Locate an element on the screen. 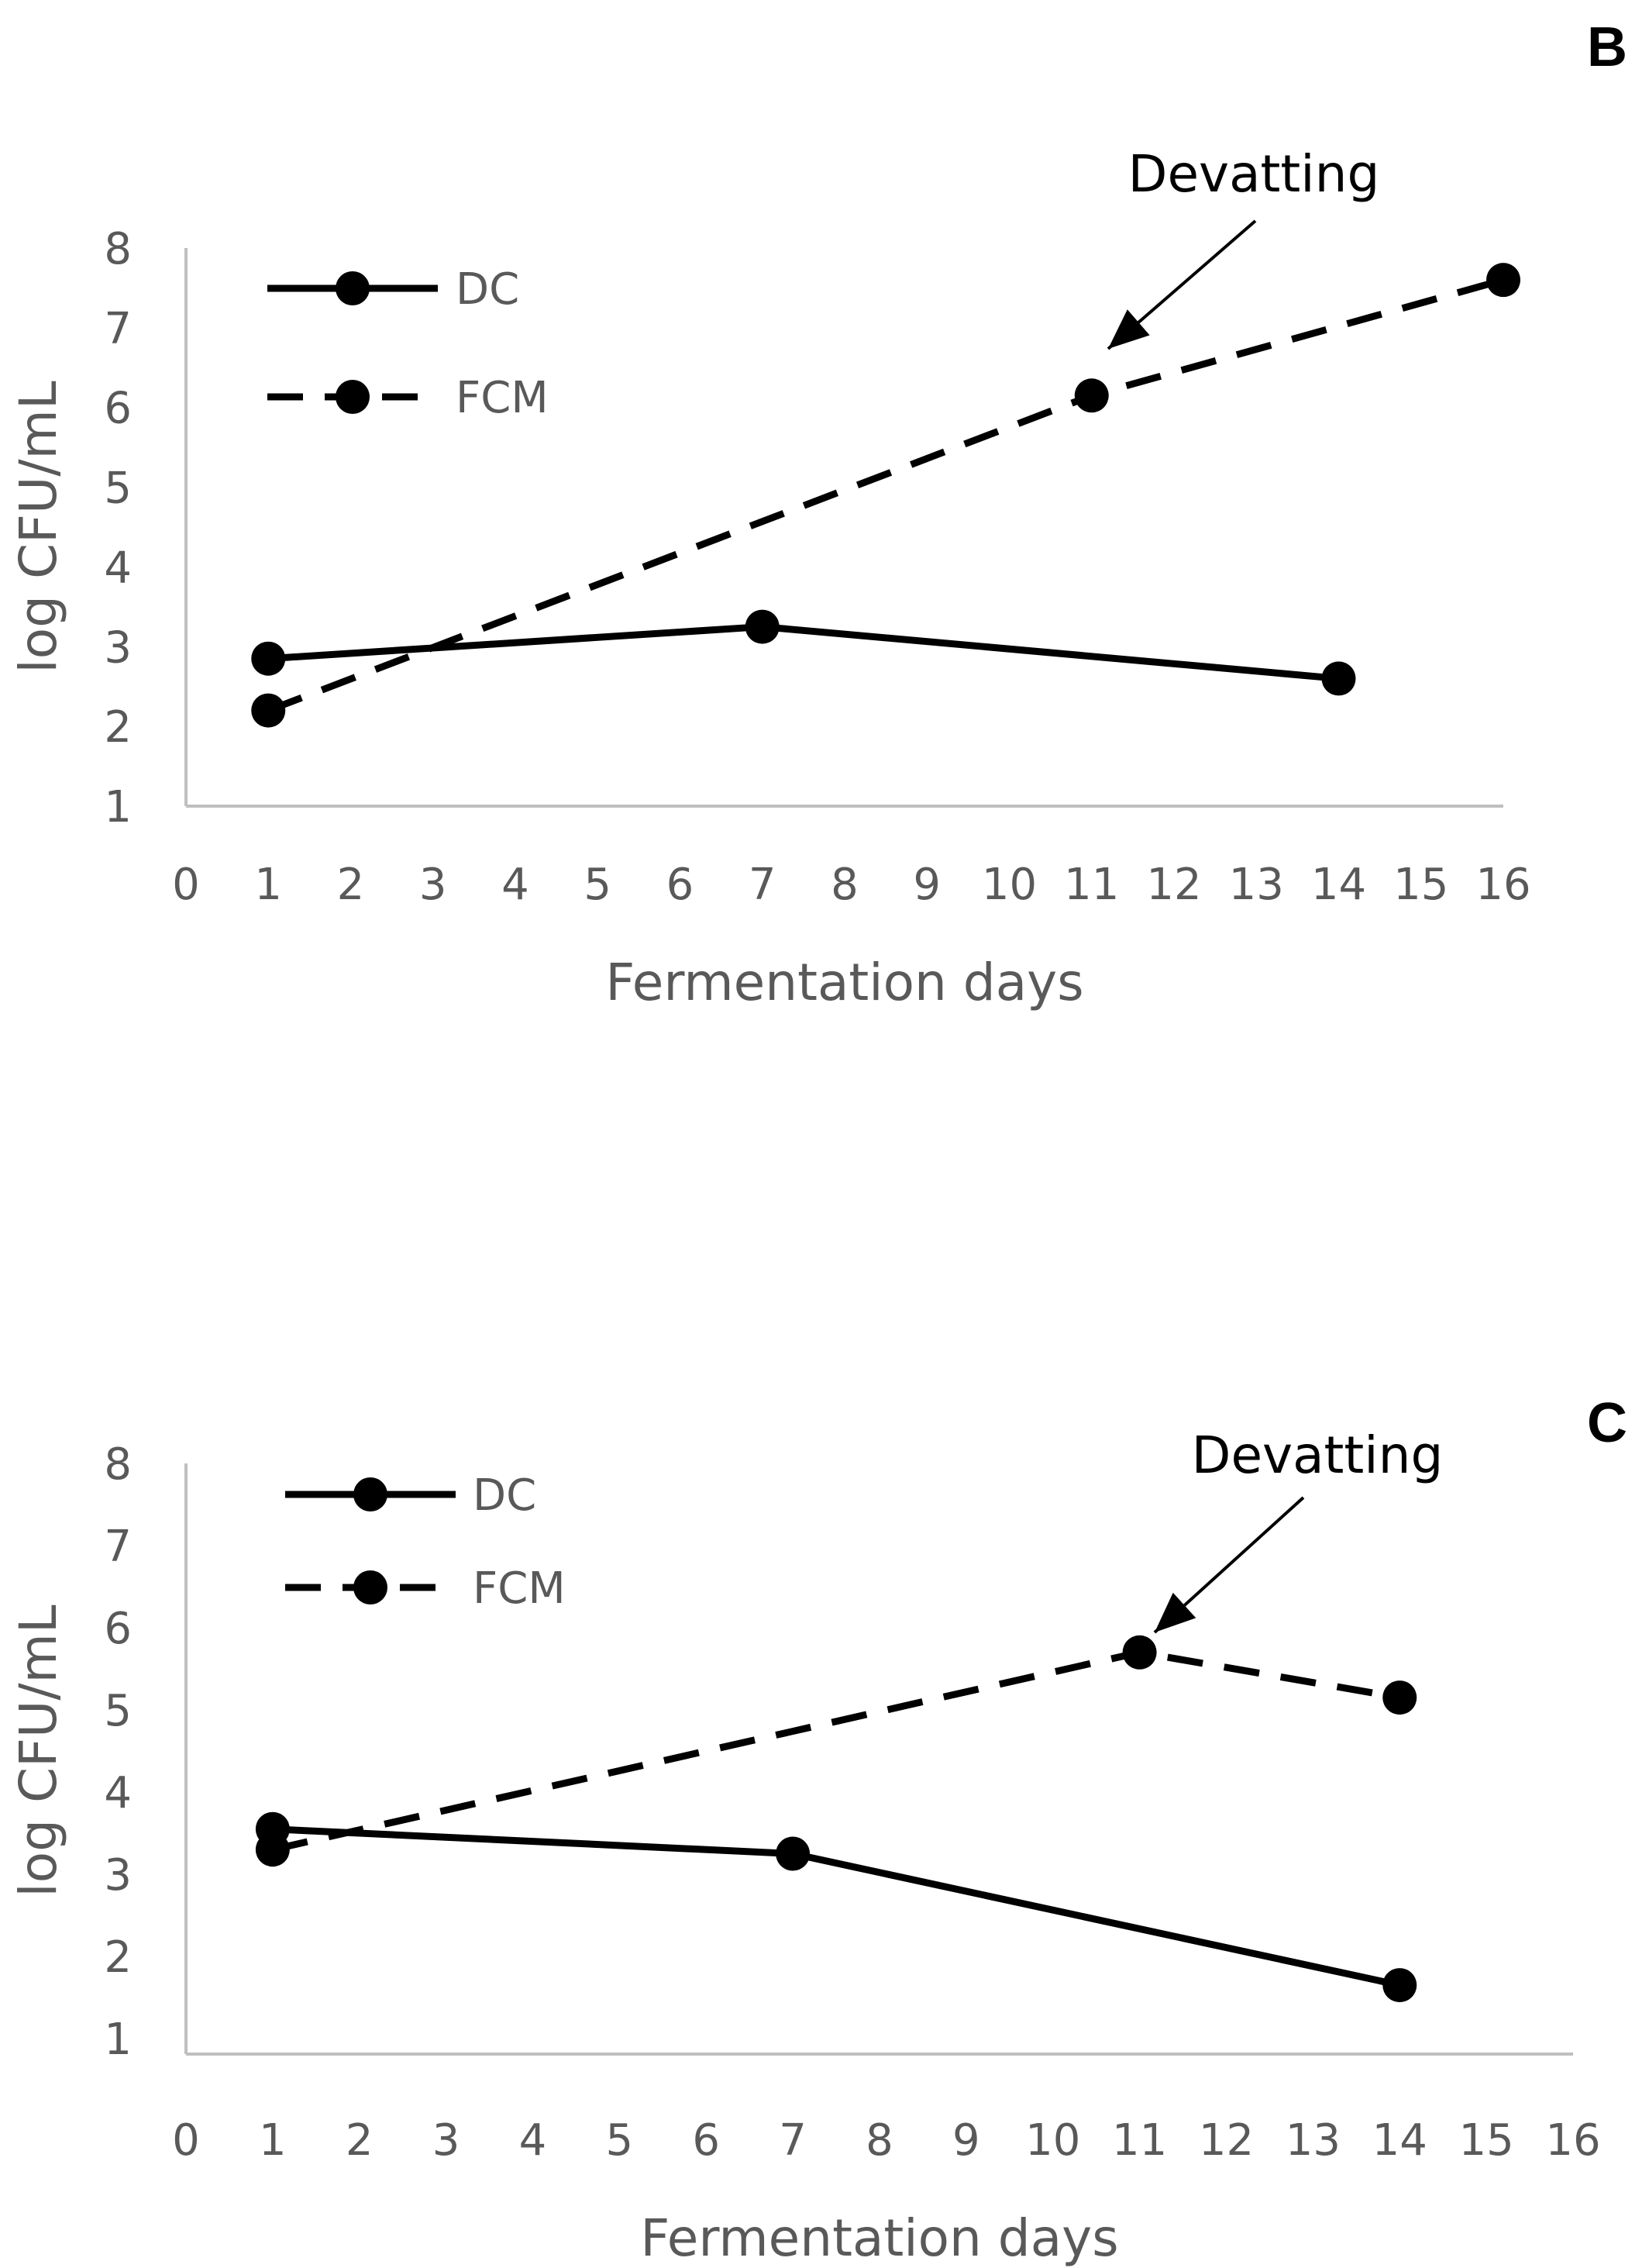 The height and width of the screenshot is (2268, 1649). pc-y-tick-label: 4 is located at coordinates (118, 1793).